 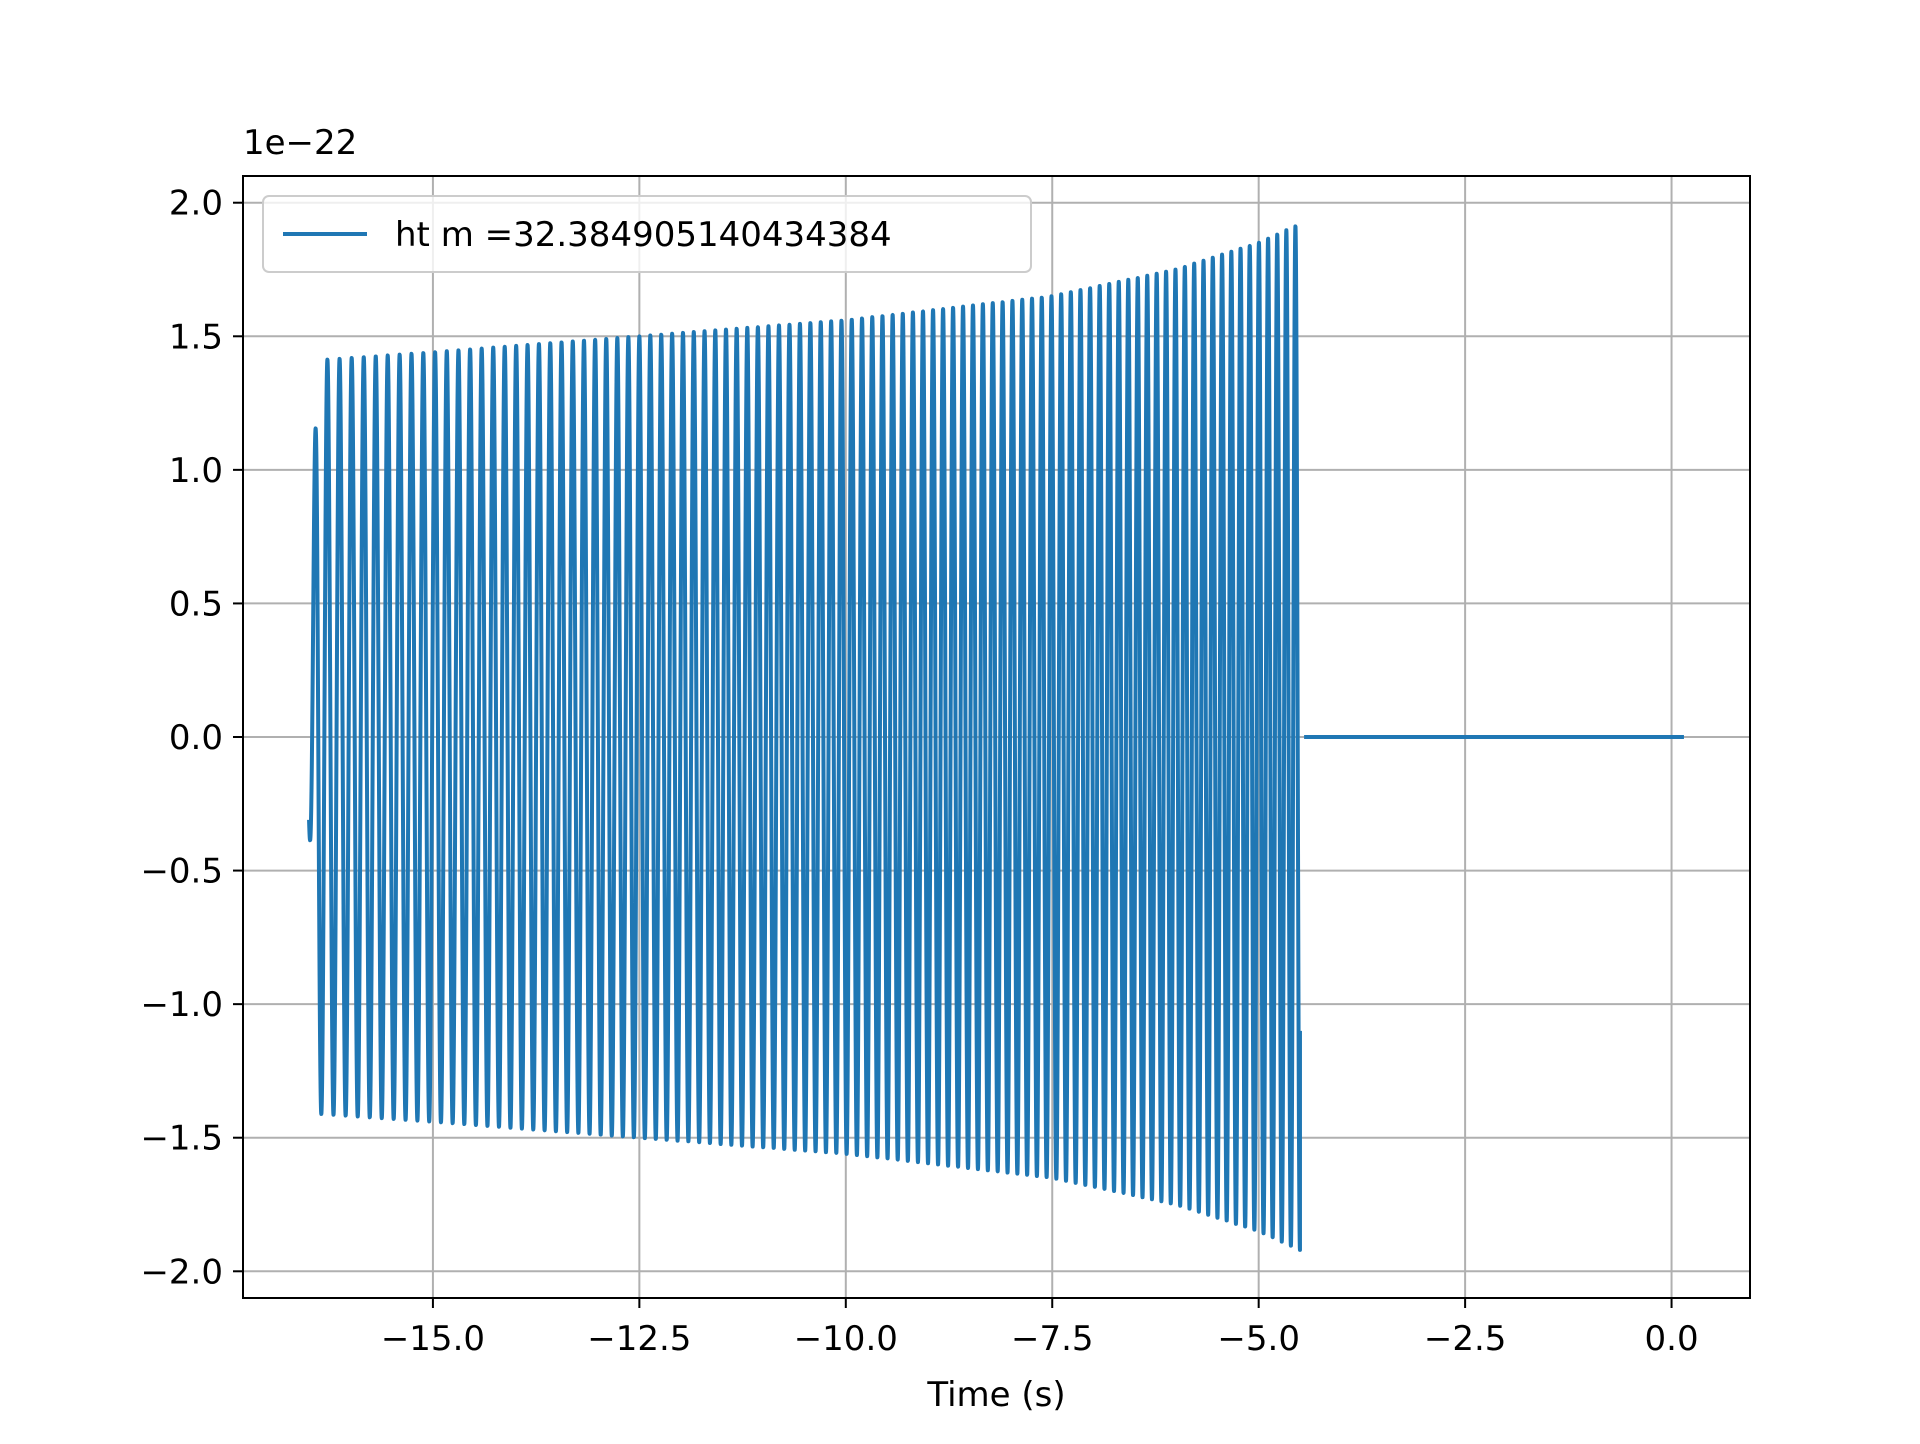 What do you see at coordinates (300, 143) in the screenshot?
I see `y-offset-text: 1e−22` at bounding box center [300, 143].